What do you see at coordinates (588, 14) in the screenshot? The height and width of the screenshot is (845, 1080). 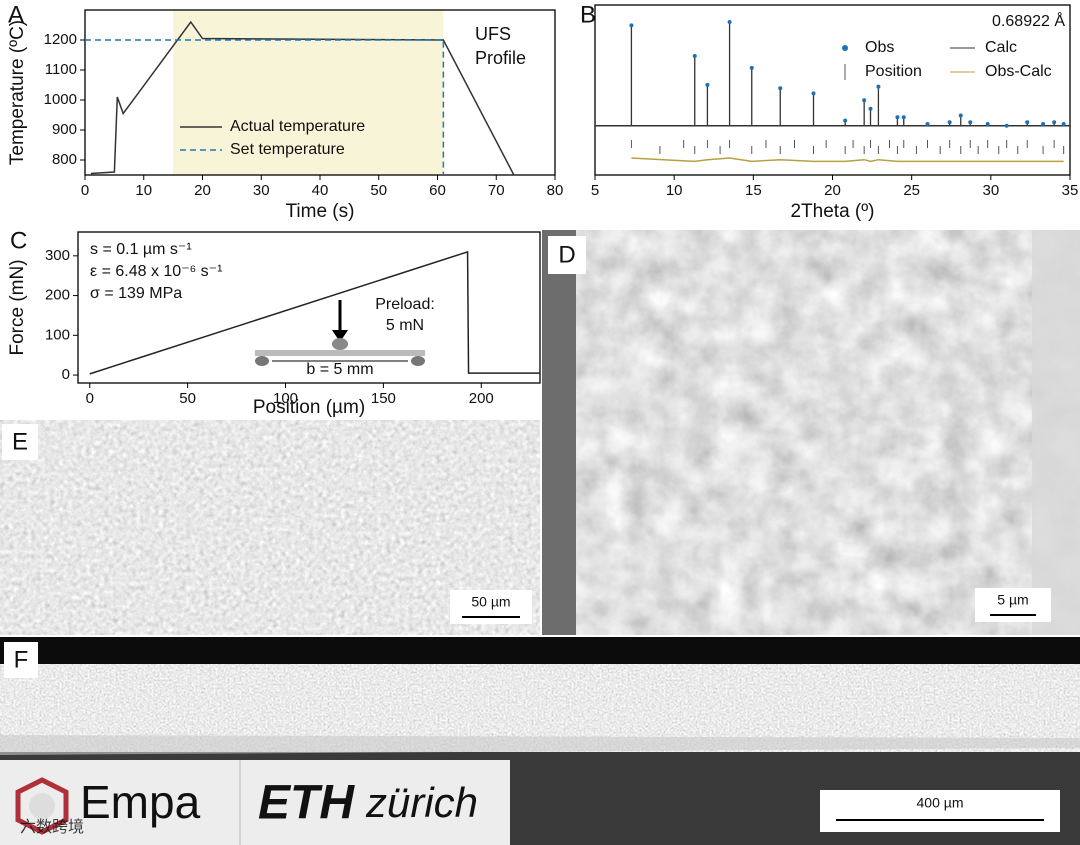 I see `panel-label: B` at bounding box center [588, 14].